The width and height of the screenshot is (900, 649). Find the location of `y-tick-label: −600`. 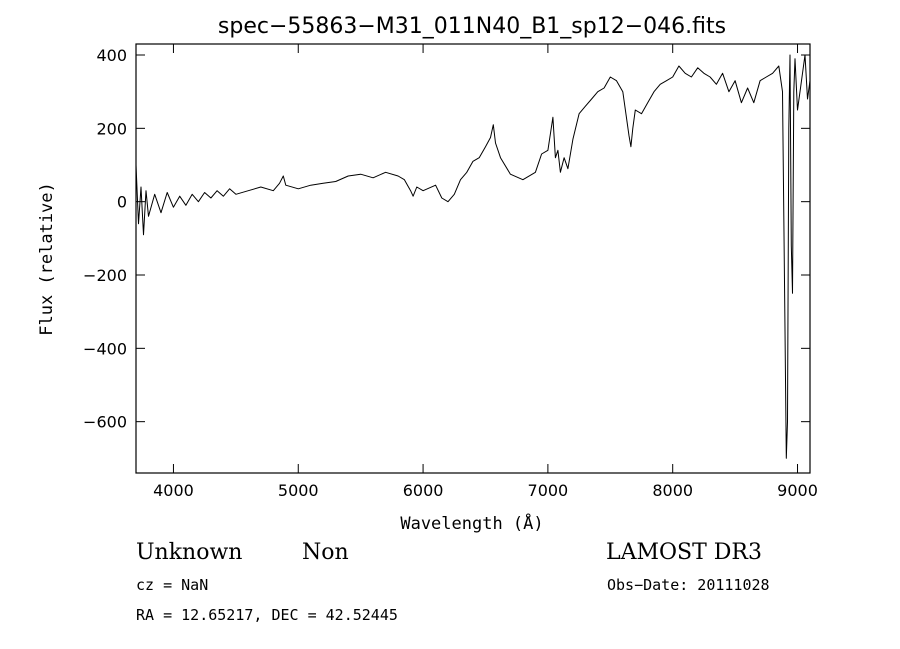

y-tick-label: −600 is located at coordinates (105, 422).